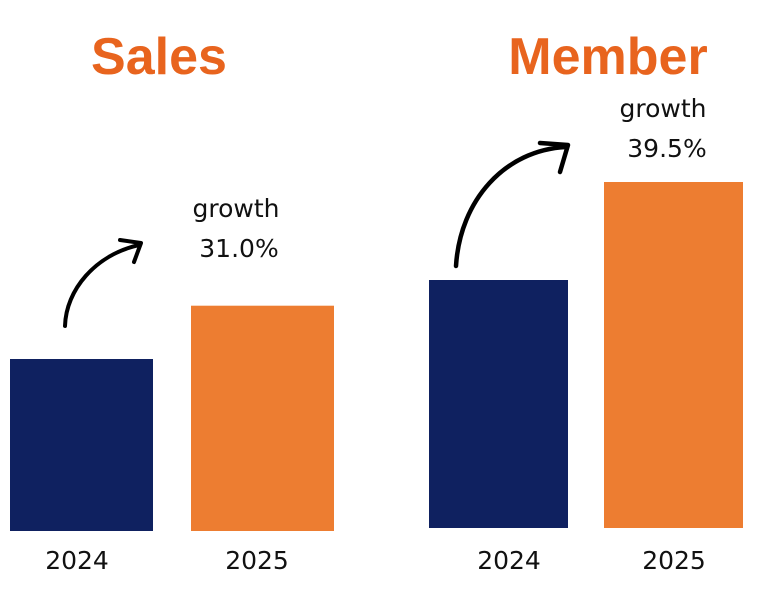 Image resolution: width=769 pixels, height=589 pixels. Describe the element at coordinates (663, 108) in the screenshot. I see `member-growth-label: growth` at that location.